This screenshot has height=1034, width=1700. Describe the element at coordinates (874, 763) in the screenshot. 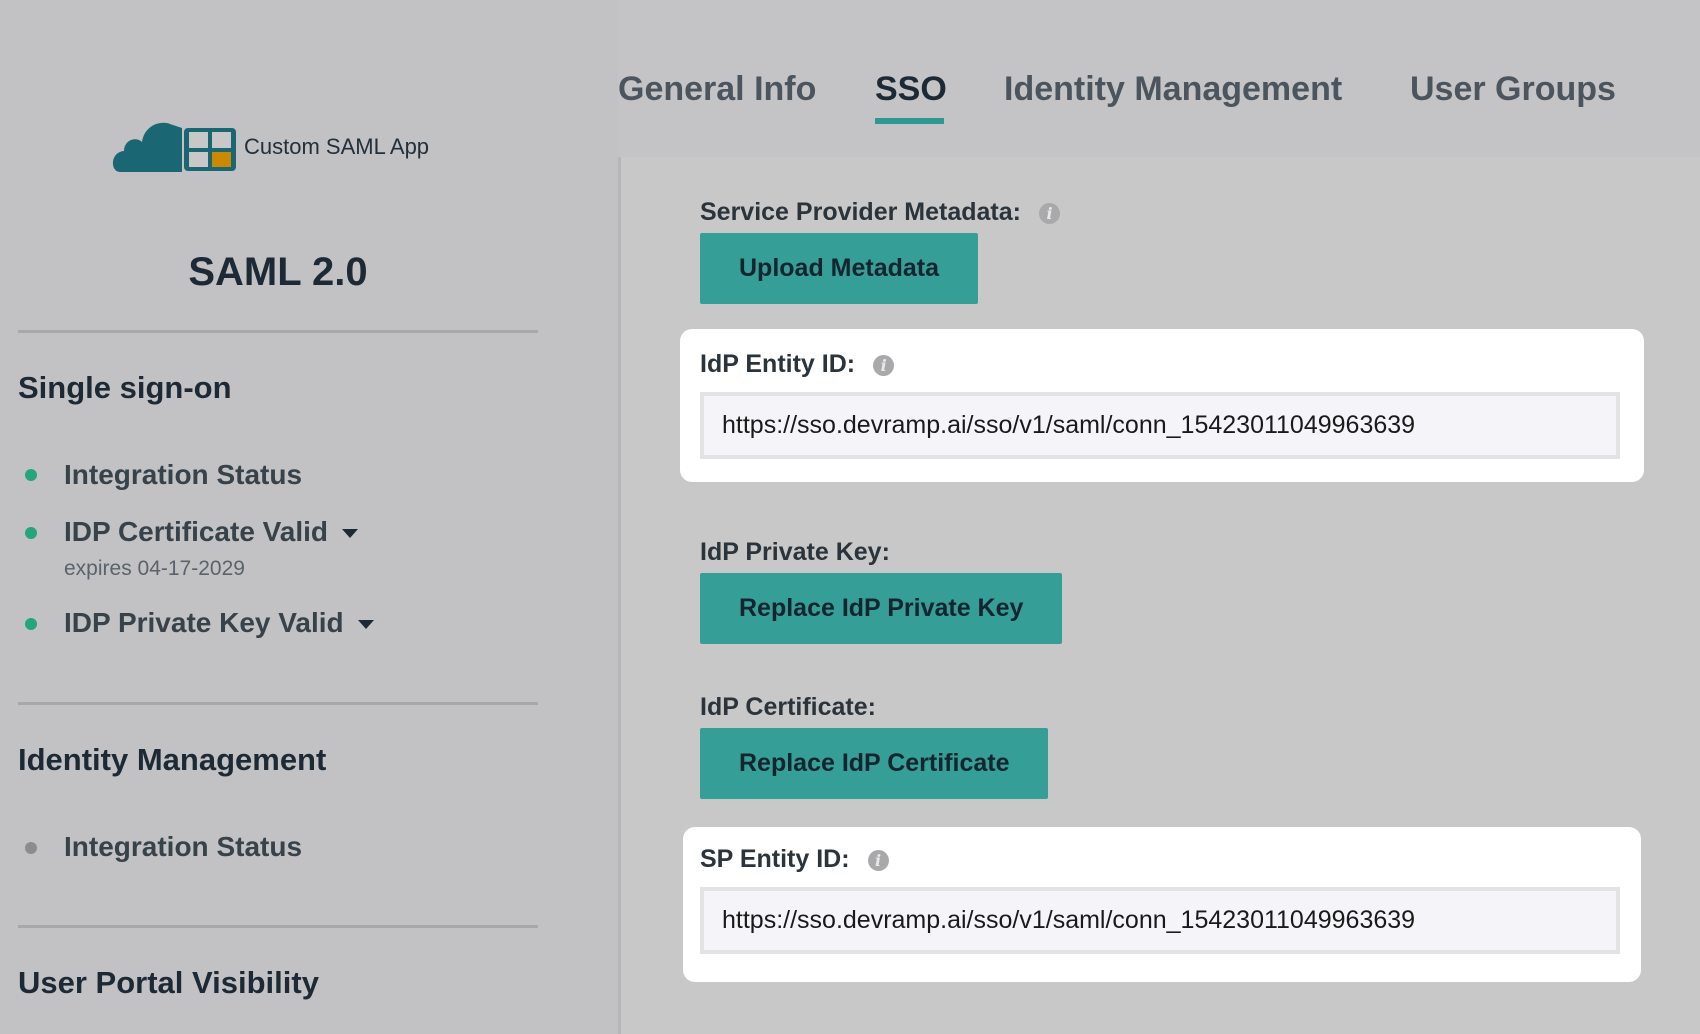

I see `replace-idp-certificate-button: Replace IdP Certificate` at that location.